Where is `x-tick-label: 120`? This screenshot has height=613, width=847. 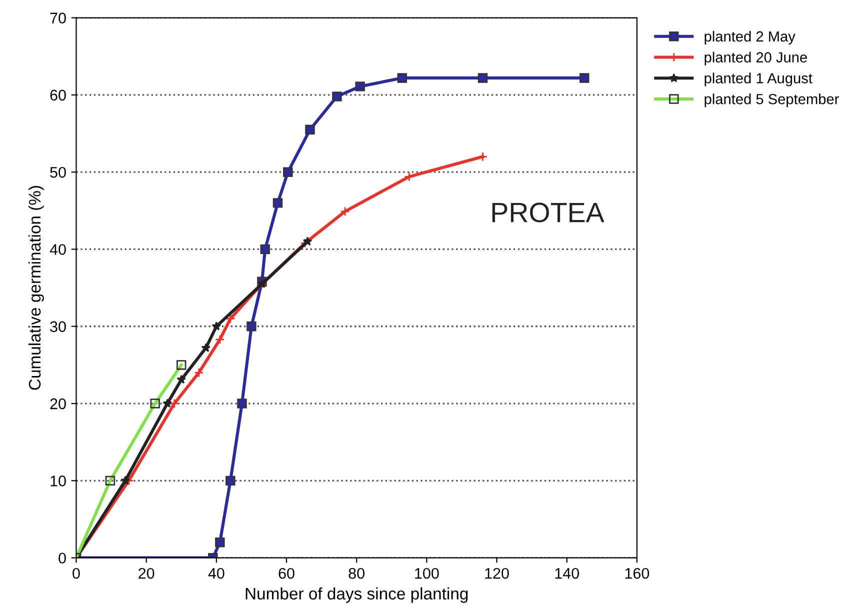
x-tick-label: 120 is located at coordinates (497, 573).